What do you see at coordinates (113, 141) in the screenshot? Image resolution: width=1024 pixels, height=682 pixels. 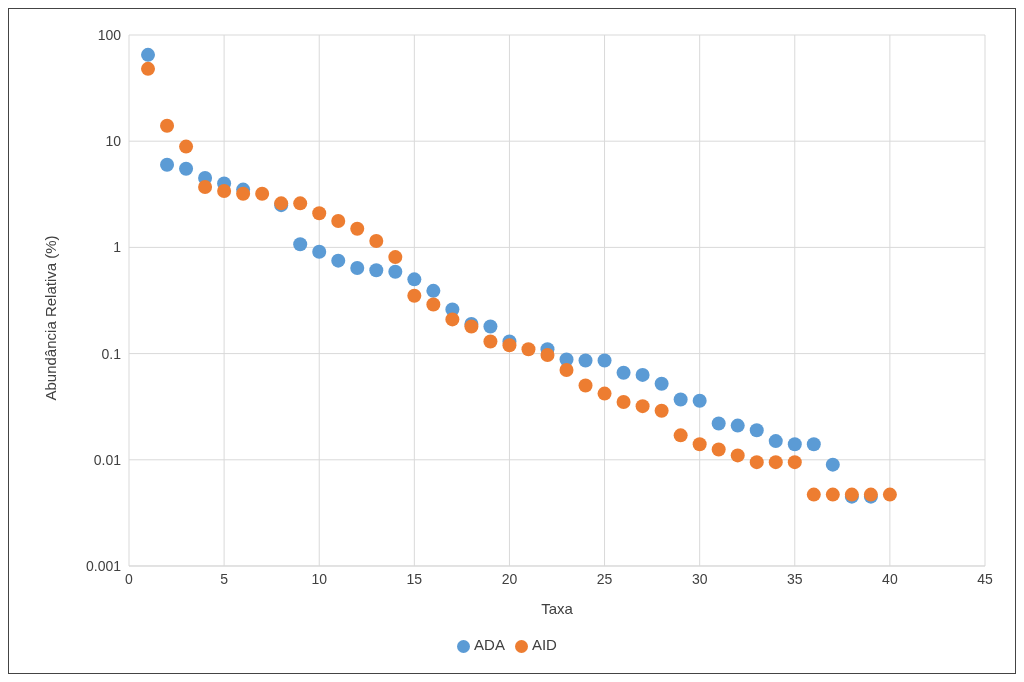 I see `y-tick-label: 10` at bounding box center [113, 141].